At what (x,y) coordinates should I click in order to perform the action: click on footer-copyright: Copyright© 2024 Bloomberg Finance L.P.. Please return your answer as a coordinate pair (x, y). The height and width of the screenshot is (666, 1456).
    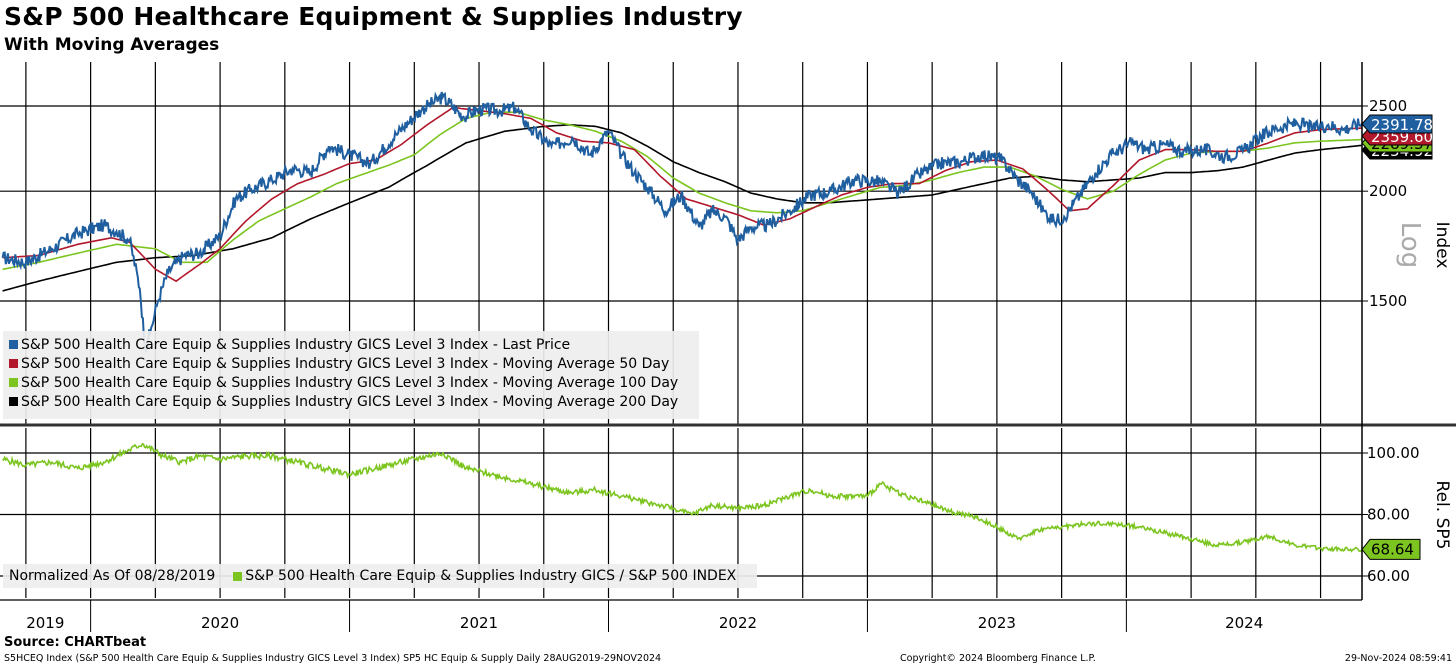
    Looking at the image, I should click on (998, 658).